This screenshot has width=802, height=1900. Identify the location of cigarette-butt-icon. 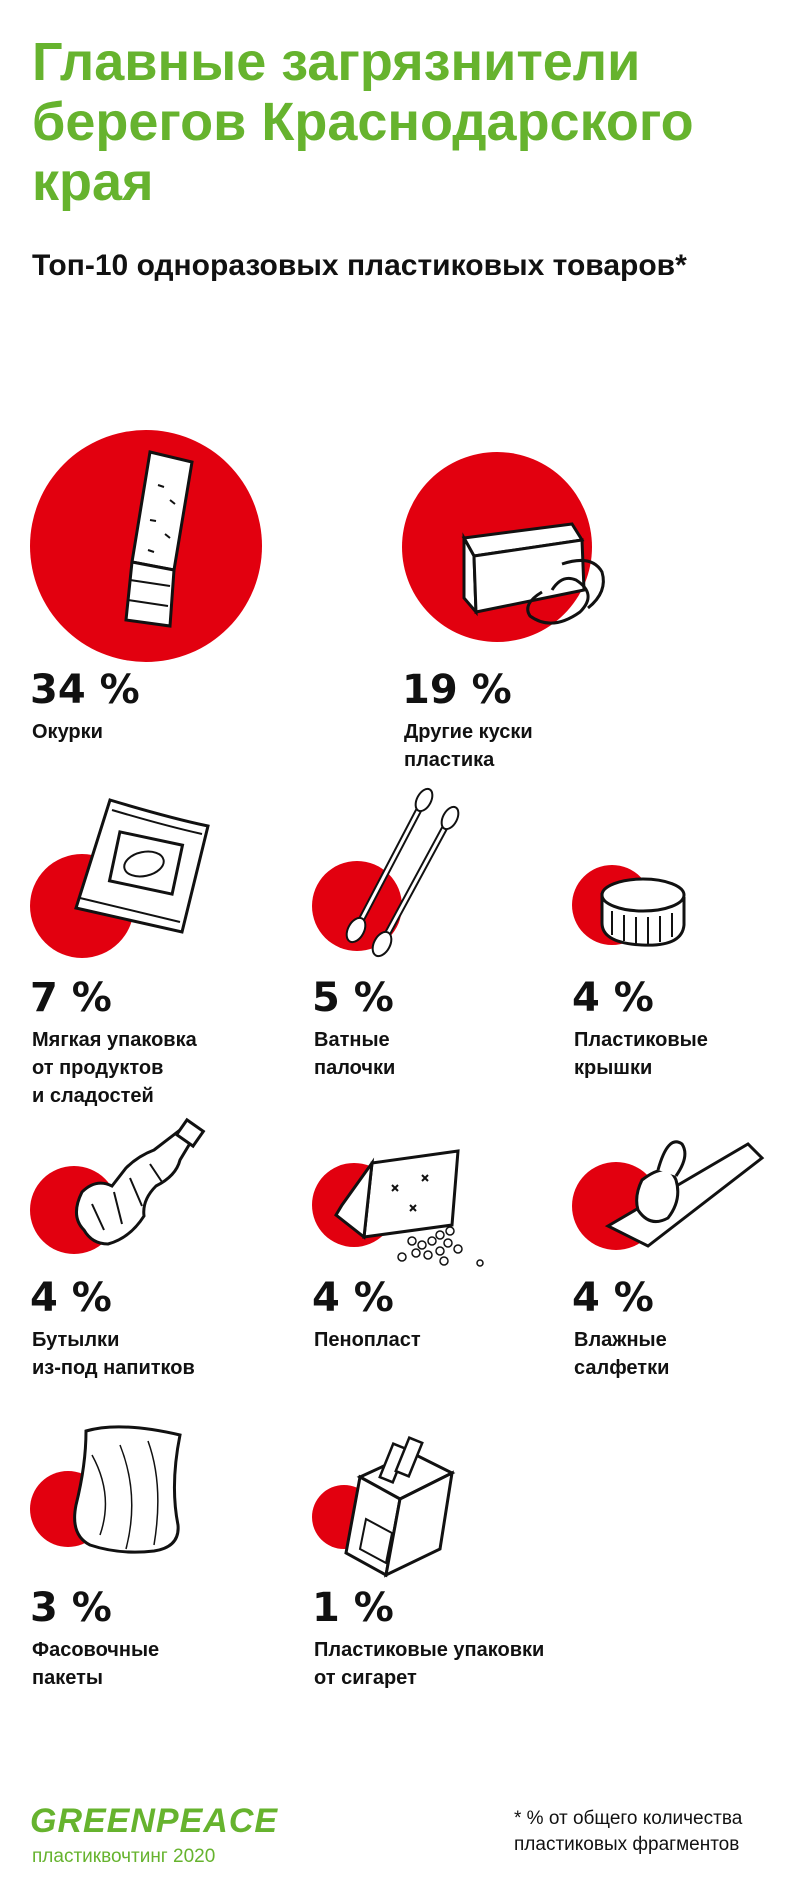
(146, 546).